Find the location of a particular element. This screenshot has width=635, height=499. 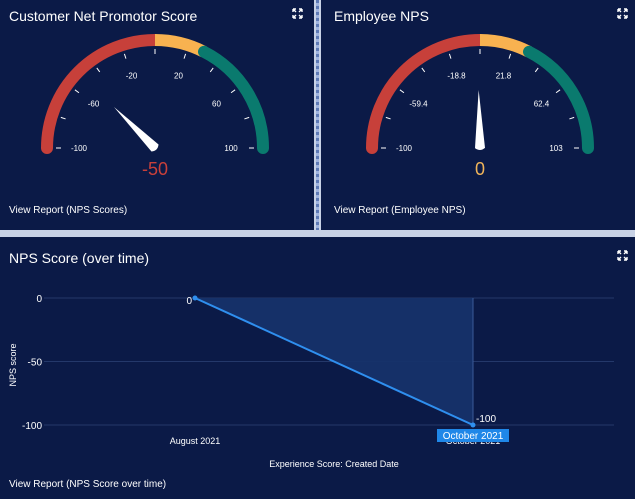

view-report-nps-over-time-link: View Report (NPS Score over time) is located at coordinates (88, 484).